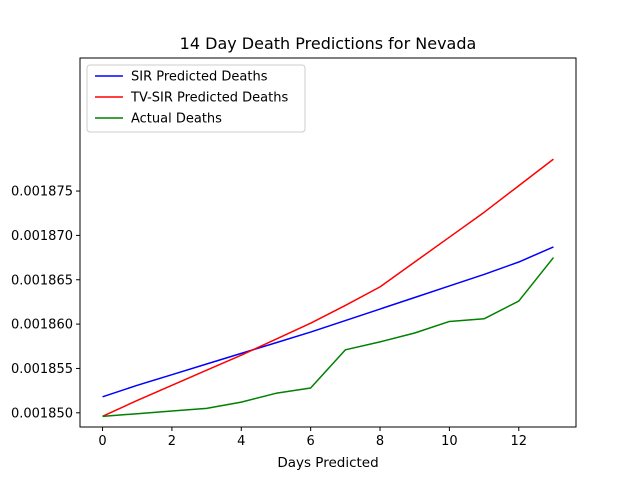 The height and width of the screenshot is (480, 640). I want to click on x-tick-label: 0, so click(102, 441).